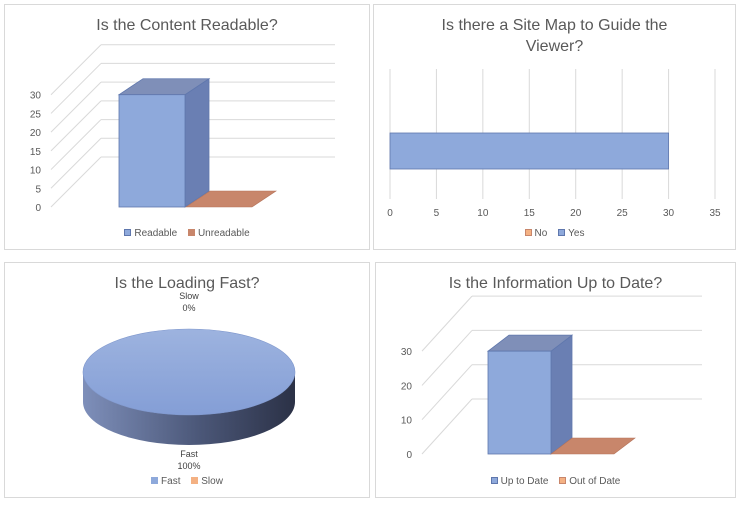  Describe the element at coordinates (554, 233) in the screenshot. I see `legend: No Yes` at that location.